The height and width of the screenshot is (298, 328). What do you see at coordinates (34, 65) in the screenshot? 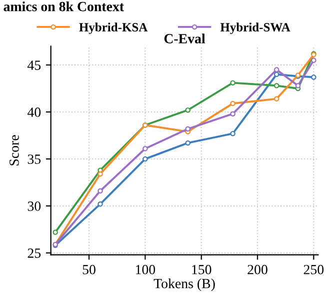
I see `y-tick-label: 45` at bounding box center [34, 65].